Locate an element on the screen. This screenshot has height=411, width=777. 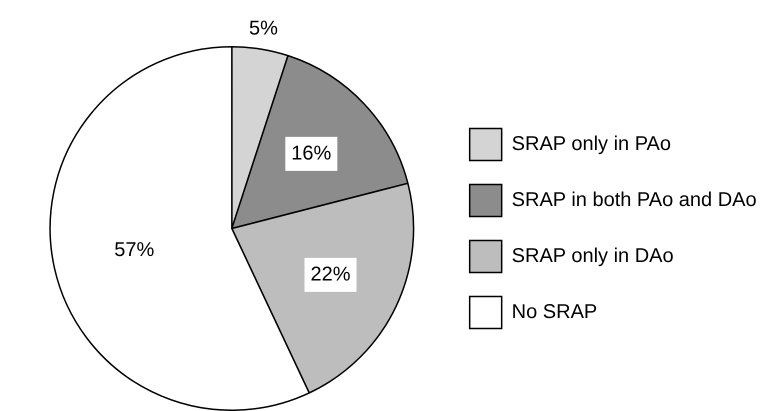
data-label: 5% is located at coordinates (263, 29).